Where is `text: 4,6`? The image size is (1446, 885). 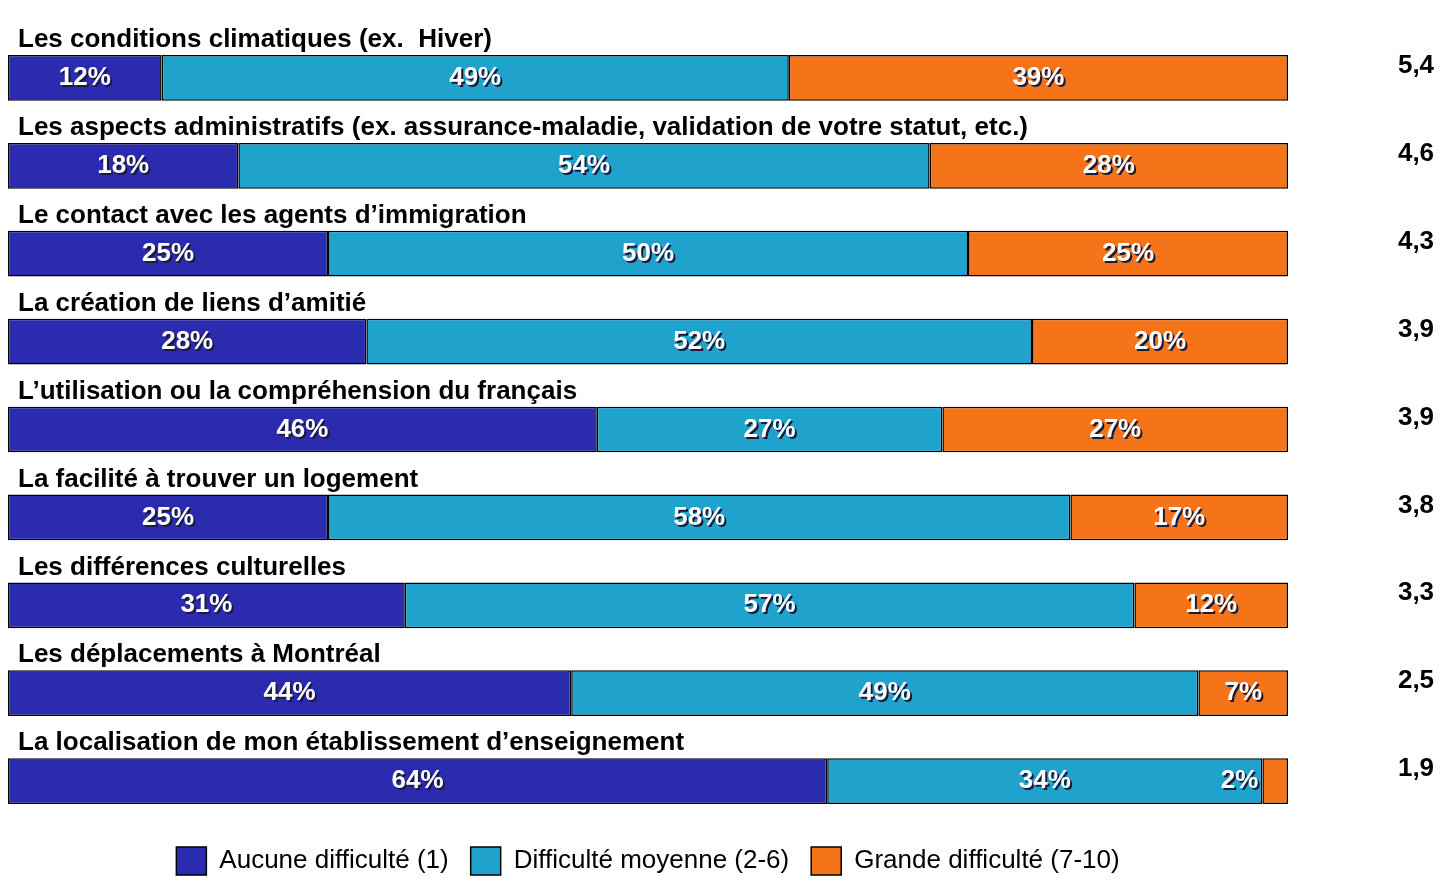
text: 4,6 is located at coordinates (1416, 152).